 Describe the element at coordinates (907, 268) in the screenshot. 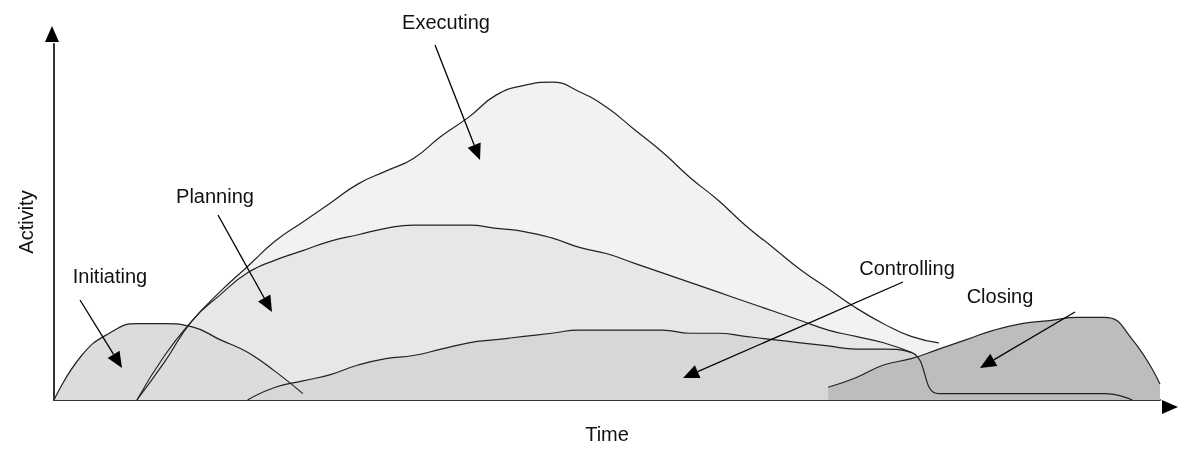

I see `text: Controlling` at that location.